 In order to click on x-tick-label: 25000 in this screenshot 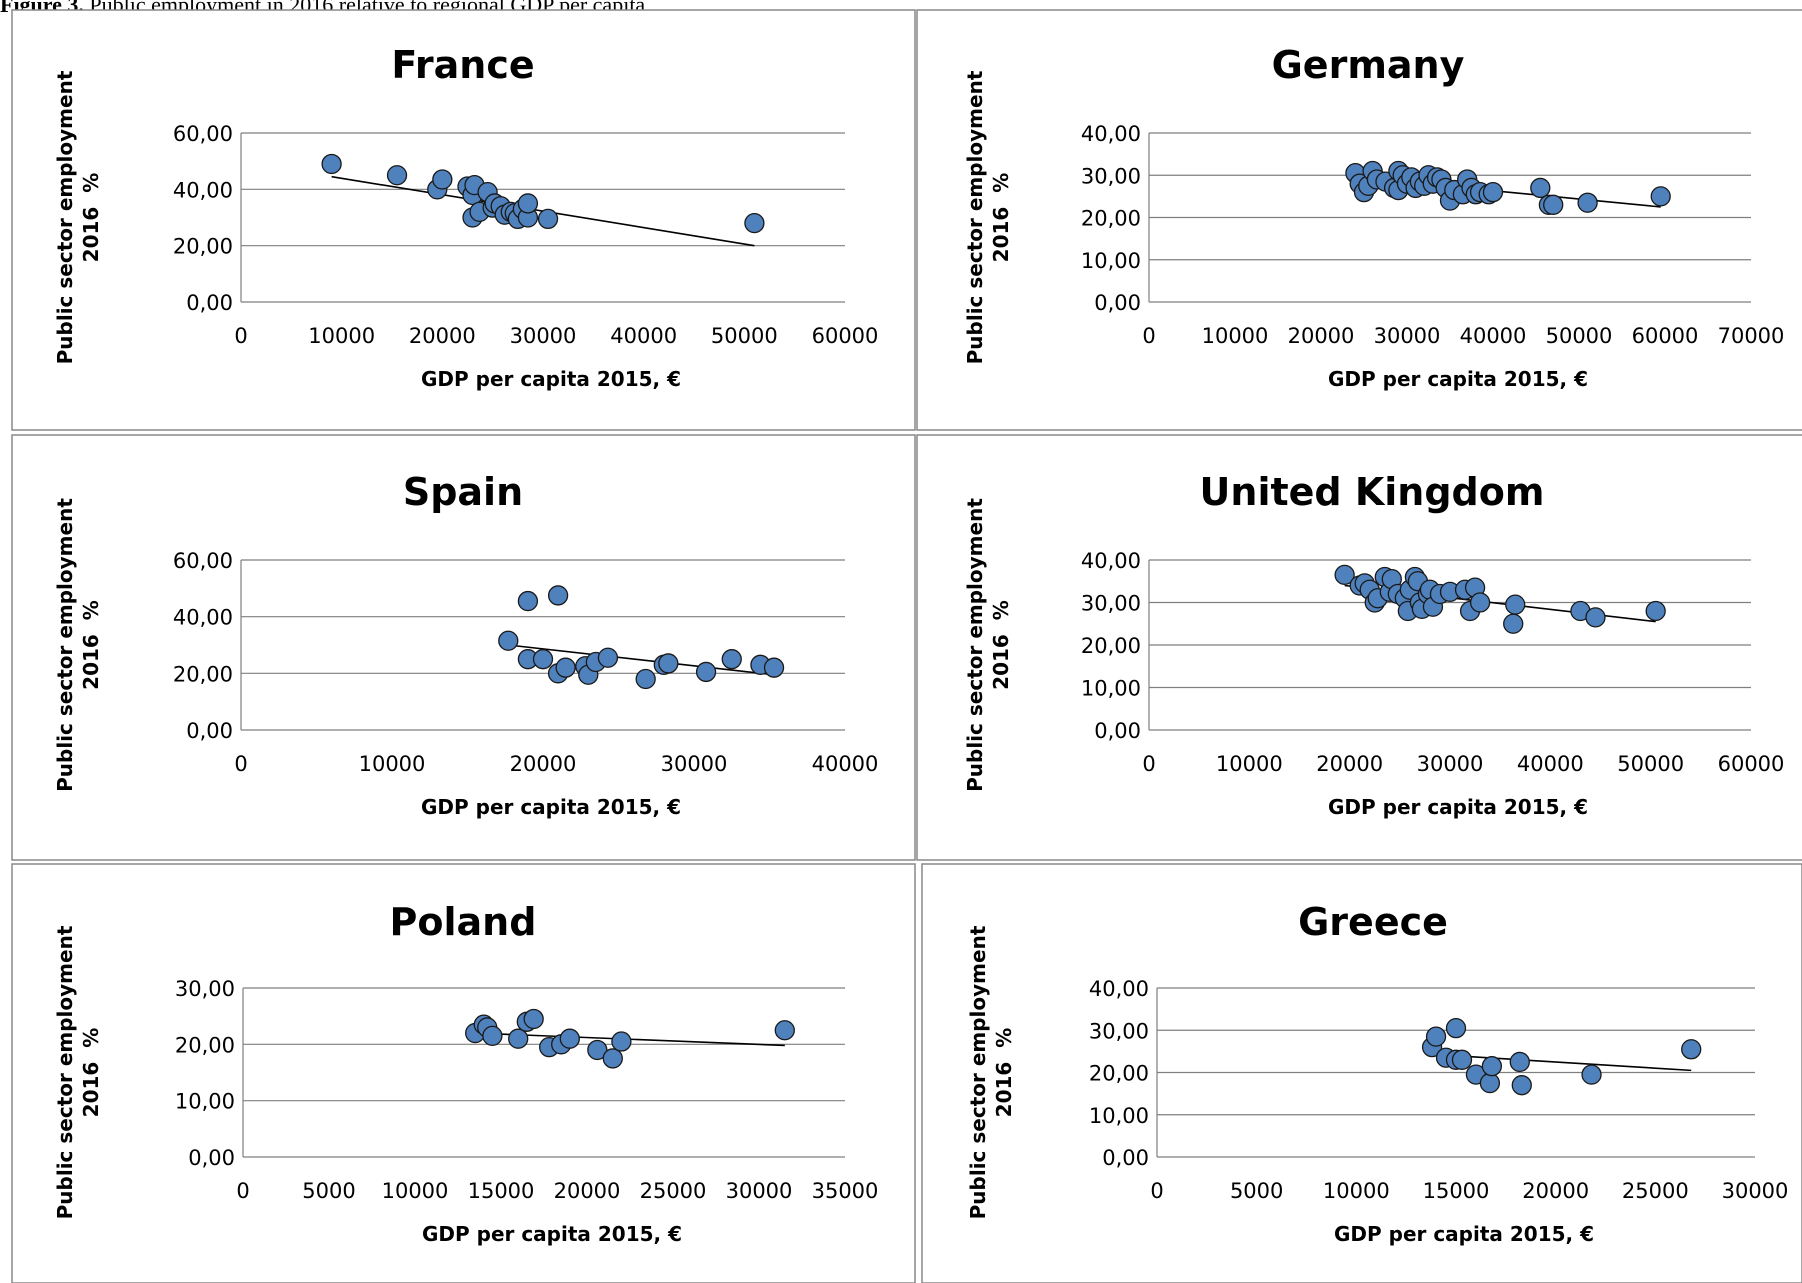, I will do `click(673, 1191)`.